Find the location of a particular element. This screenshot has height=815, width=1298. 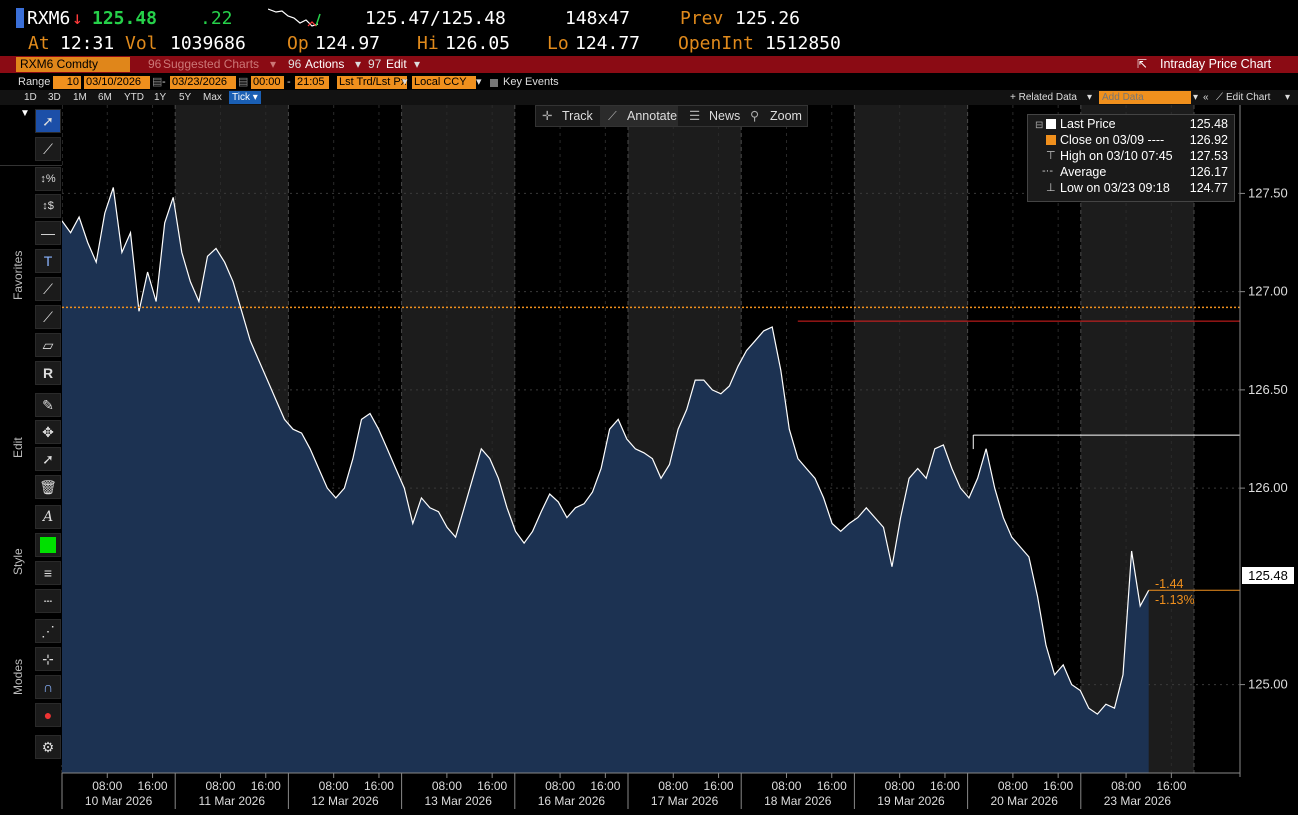

range-label: Range is located at coordinates (34, 82).